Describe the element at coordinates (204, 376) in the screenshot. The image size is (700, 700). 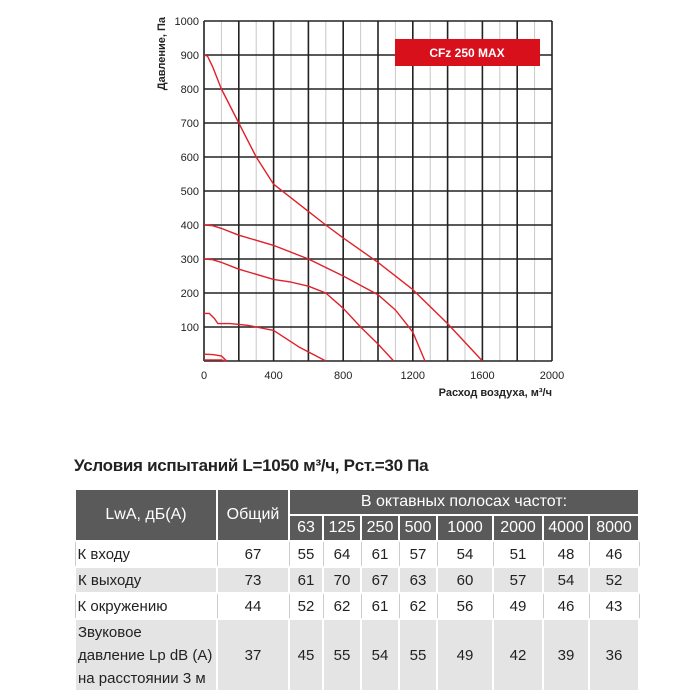
I see `x-tick-label: 0` at that location.